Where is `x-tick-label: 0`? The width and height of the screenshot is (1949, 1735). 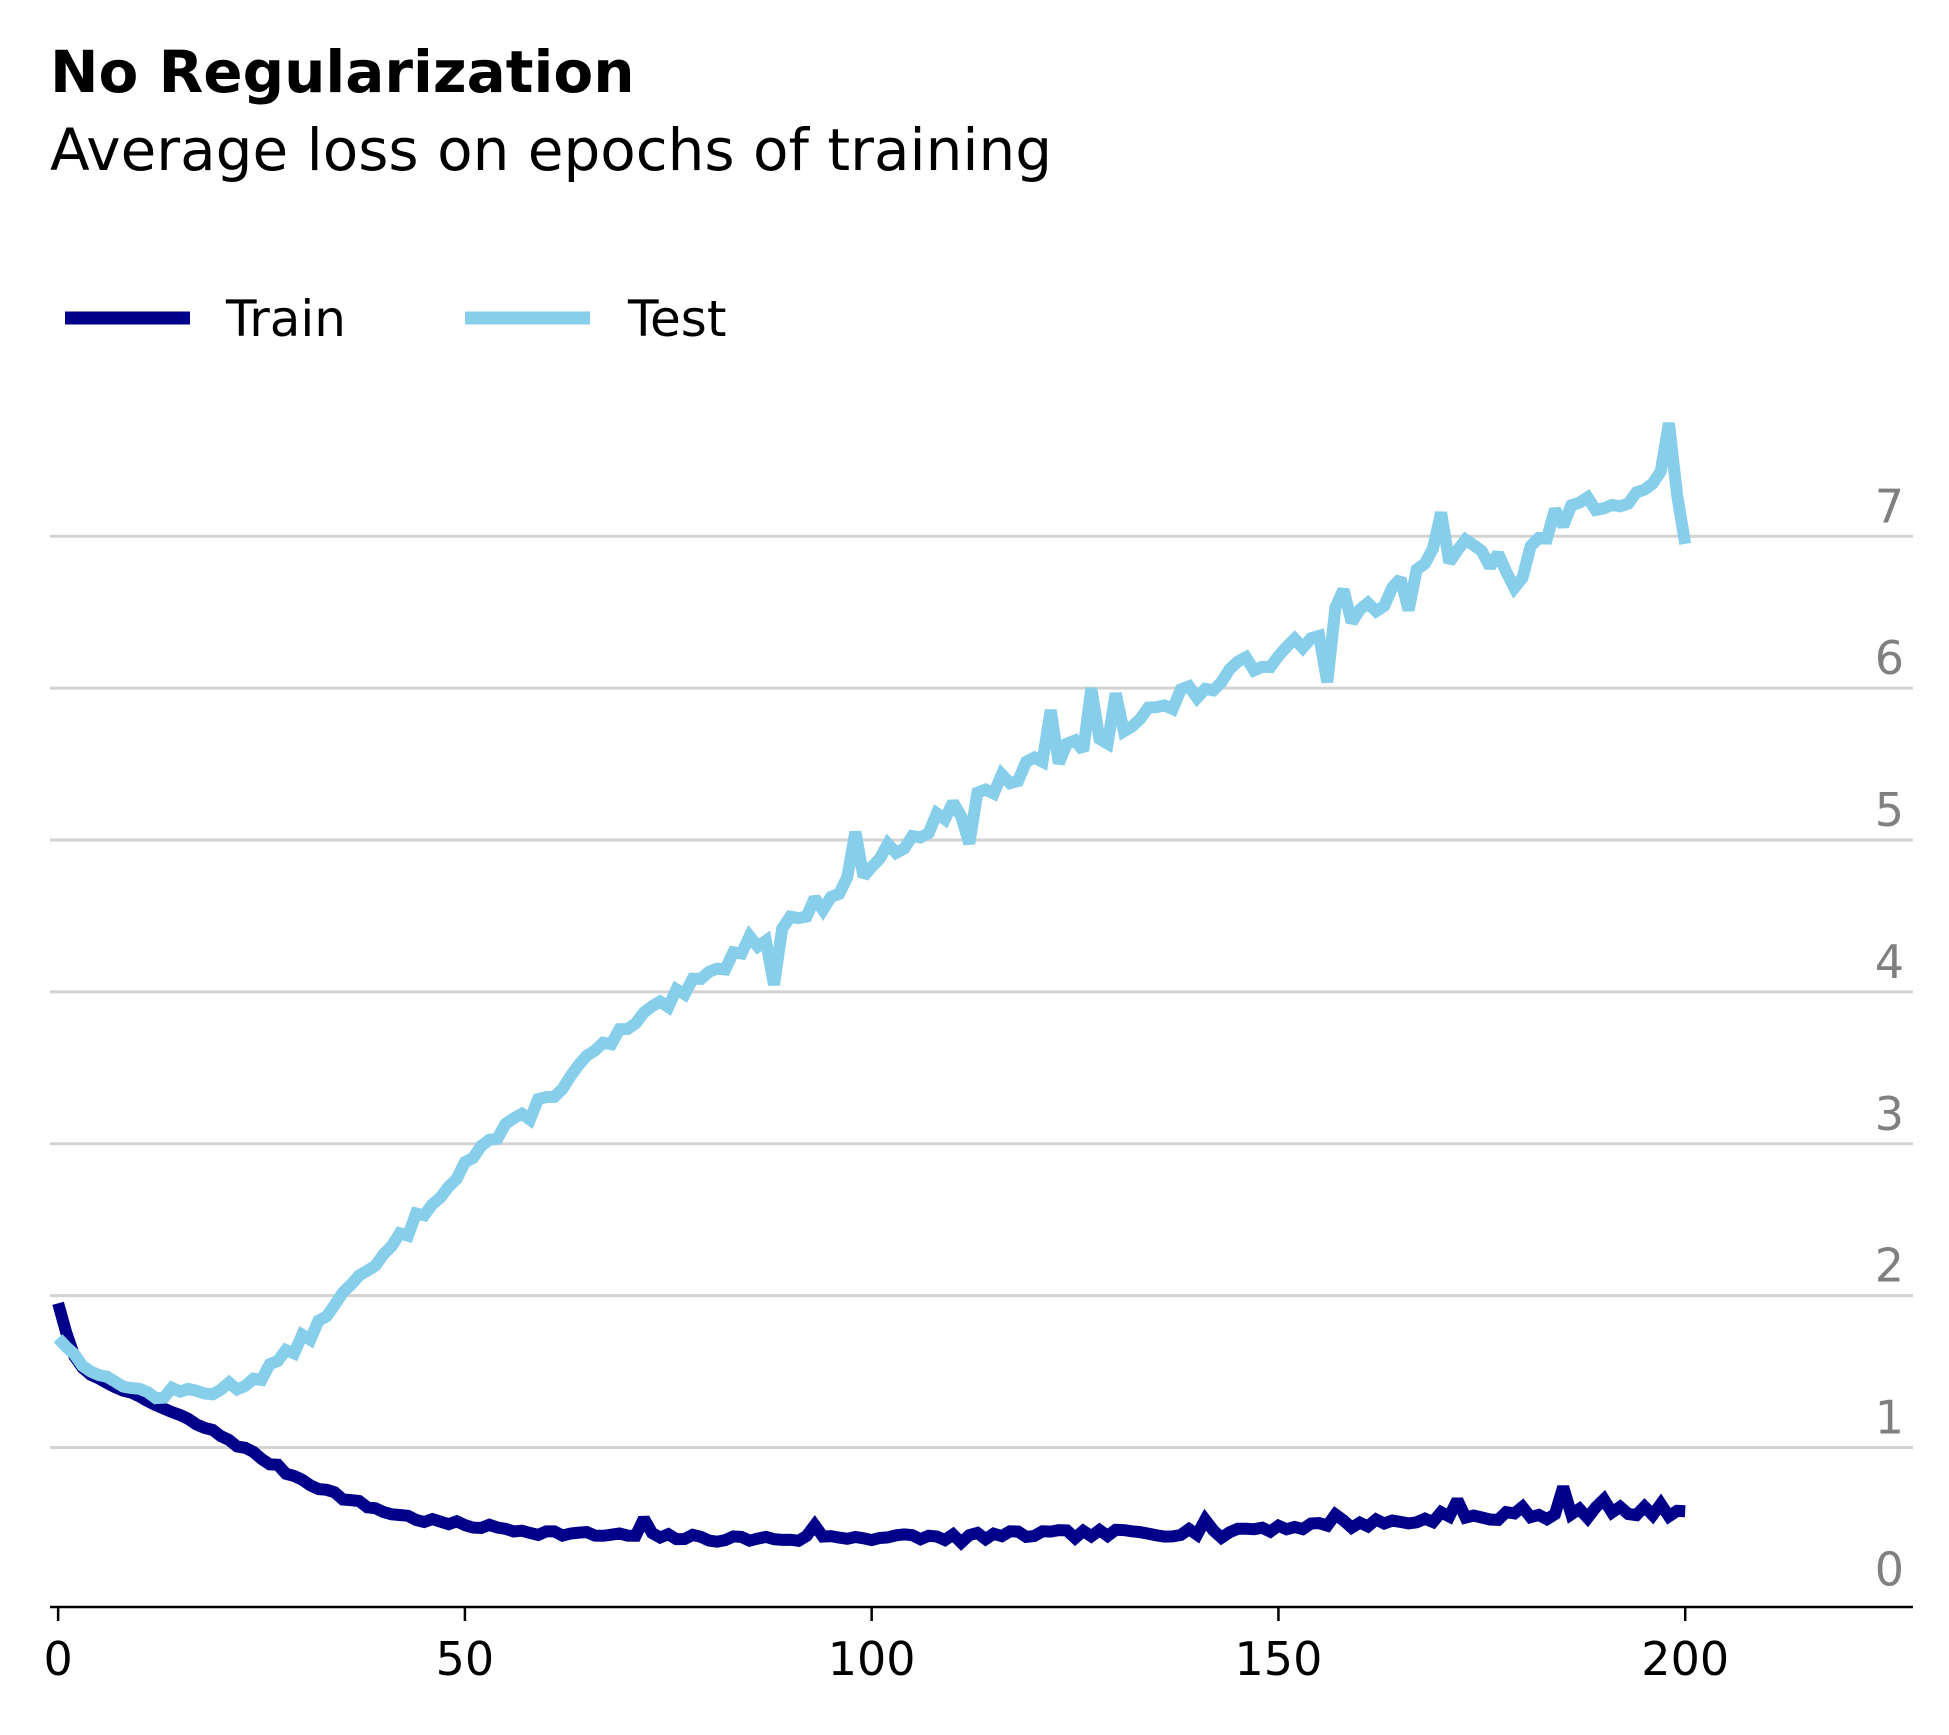
x-tick-label: 0 is located at coordinates (57, 1659).